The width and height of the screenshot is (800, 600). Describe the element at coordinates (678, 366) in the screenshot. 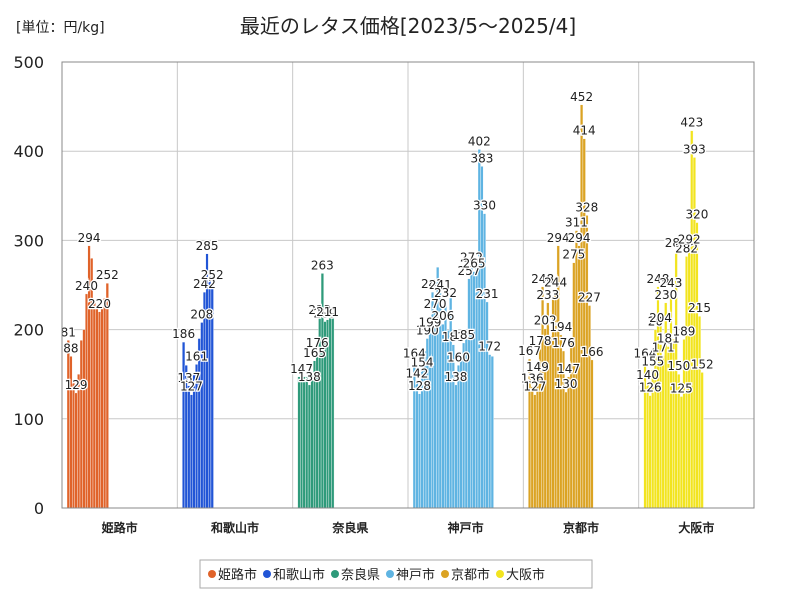

I see `data-label: 150` at that location.